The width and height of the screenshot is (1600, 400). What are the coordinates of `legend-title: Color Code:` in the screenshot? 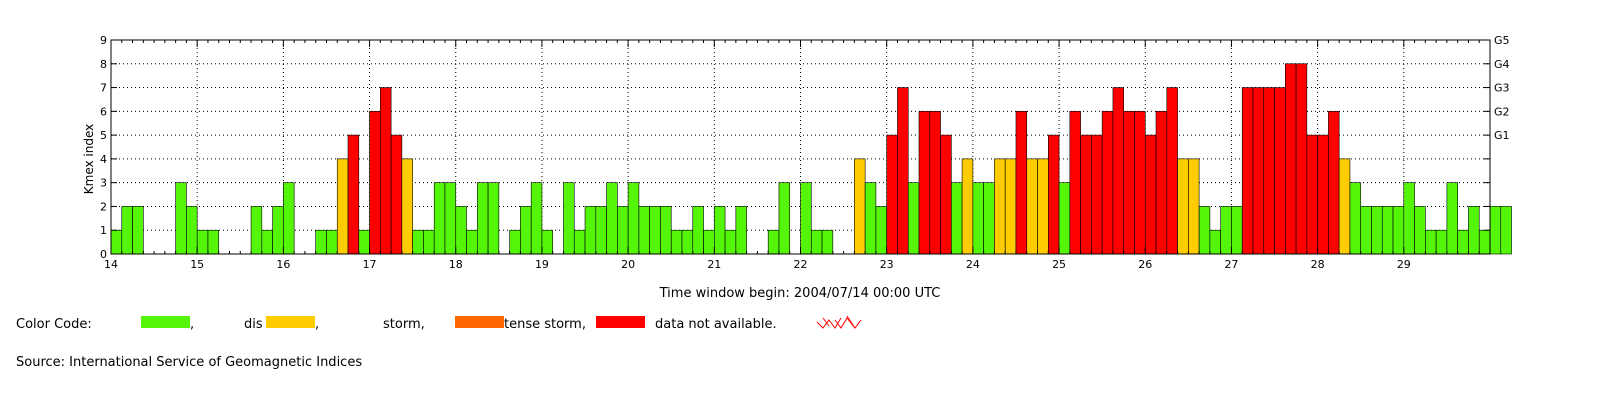 It's located at (54, 324).